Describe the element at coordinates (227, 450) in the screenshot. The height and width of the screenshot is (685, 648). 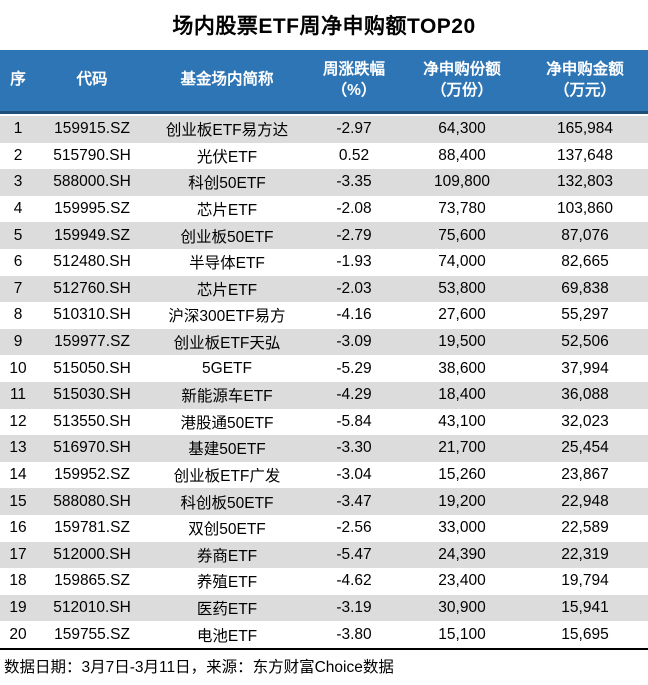
I see `name-cell: 基建50ETF` at that location.